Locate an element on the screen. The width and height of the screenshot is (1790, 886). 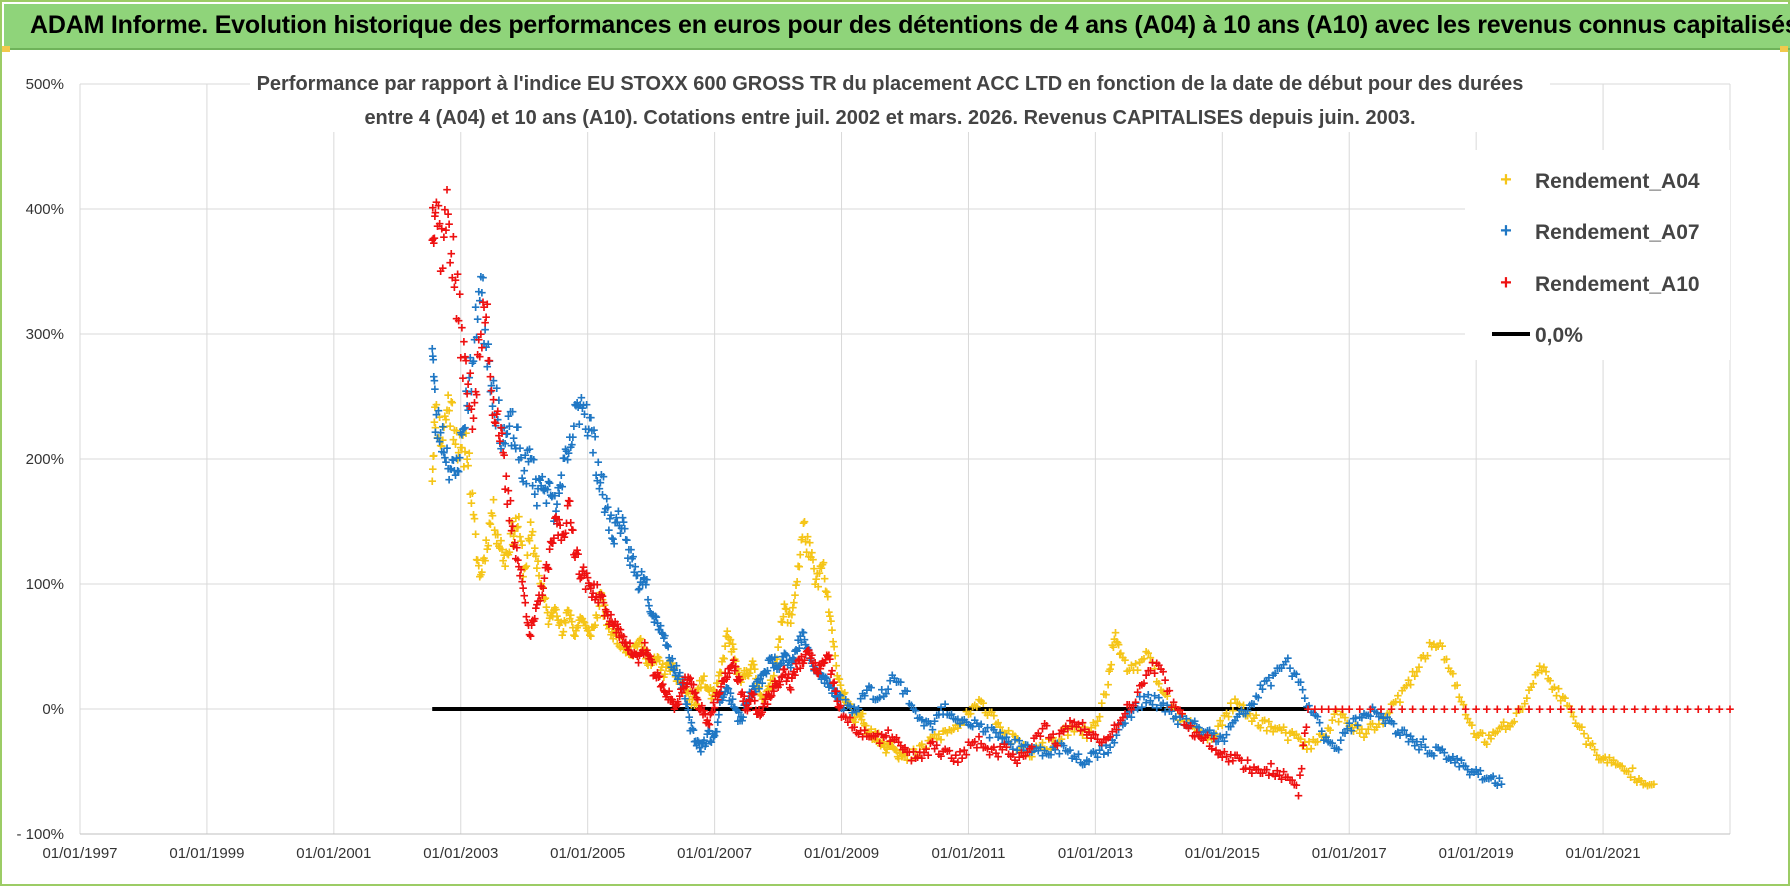
y-tick-label: 200% is located at coordinates (45, 459).